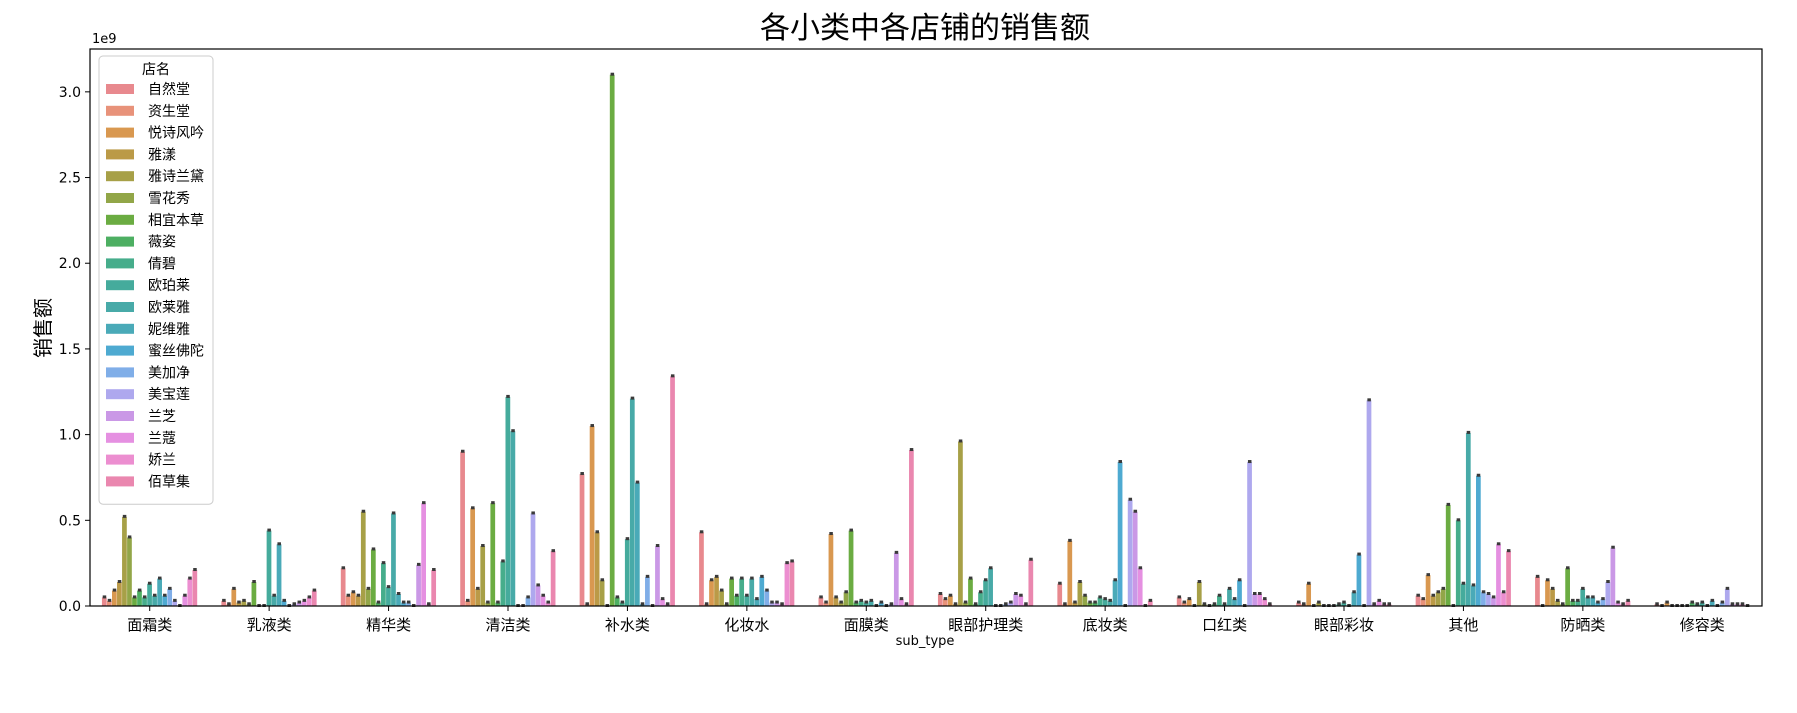  Describe the element at coordinates (269, 625) in the screenshot. I see `x-tick-label: 乳液类` at that location.